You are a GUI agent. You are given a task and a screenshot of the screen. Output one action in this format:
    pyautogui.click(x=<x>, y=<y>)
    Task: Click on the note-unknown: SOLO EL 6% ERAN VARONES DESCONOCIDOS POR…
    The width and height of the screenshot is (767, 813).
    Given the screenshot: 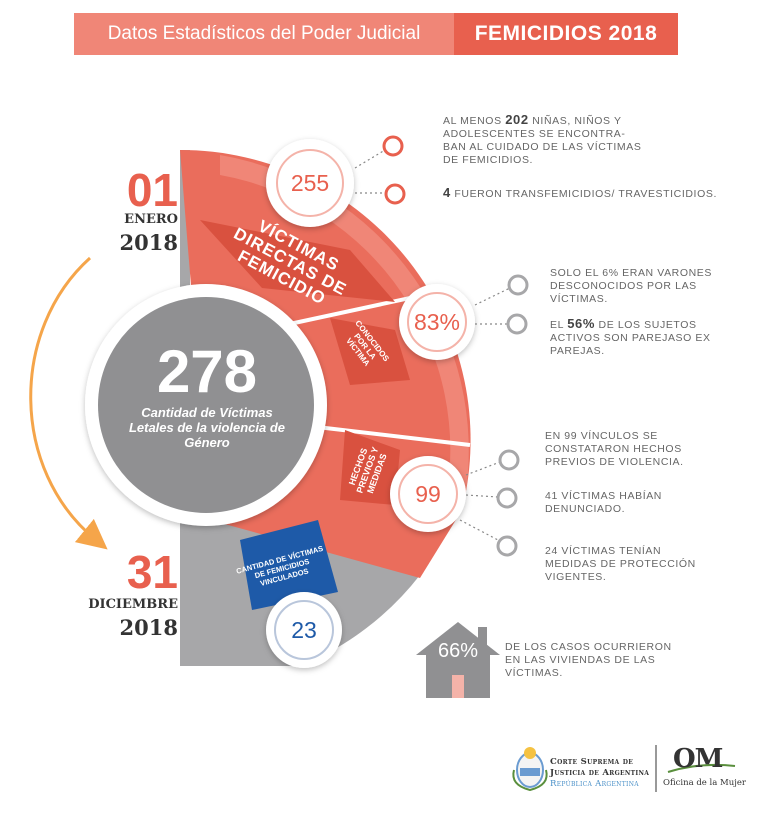 What is the action you would take?
    pyautogui.click(x=631, y=286)
    